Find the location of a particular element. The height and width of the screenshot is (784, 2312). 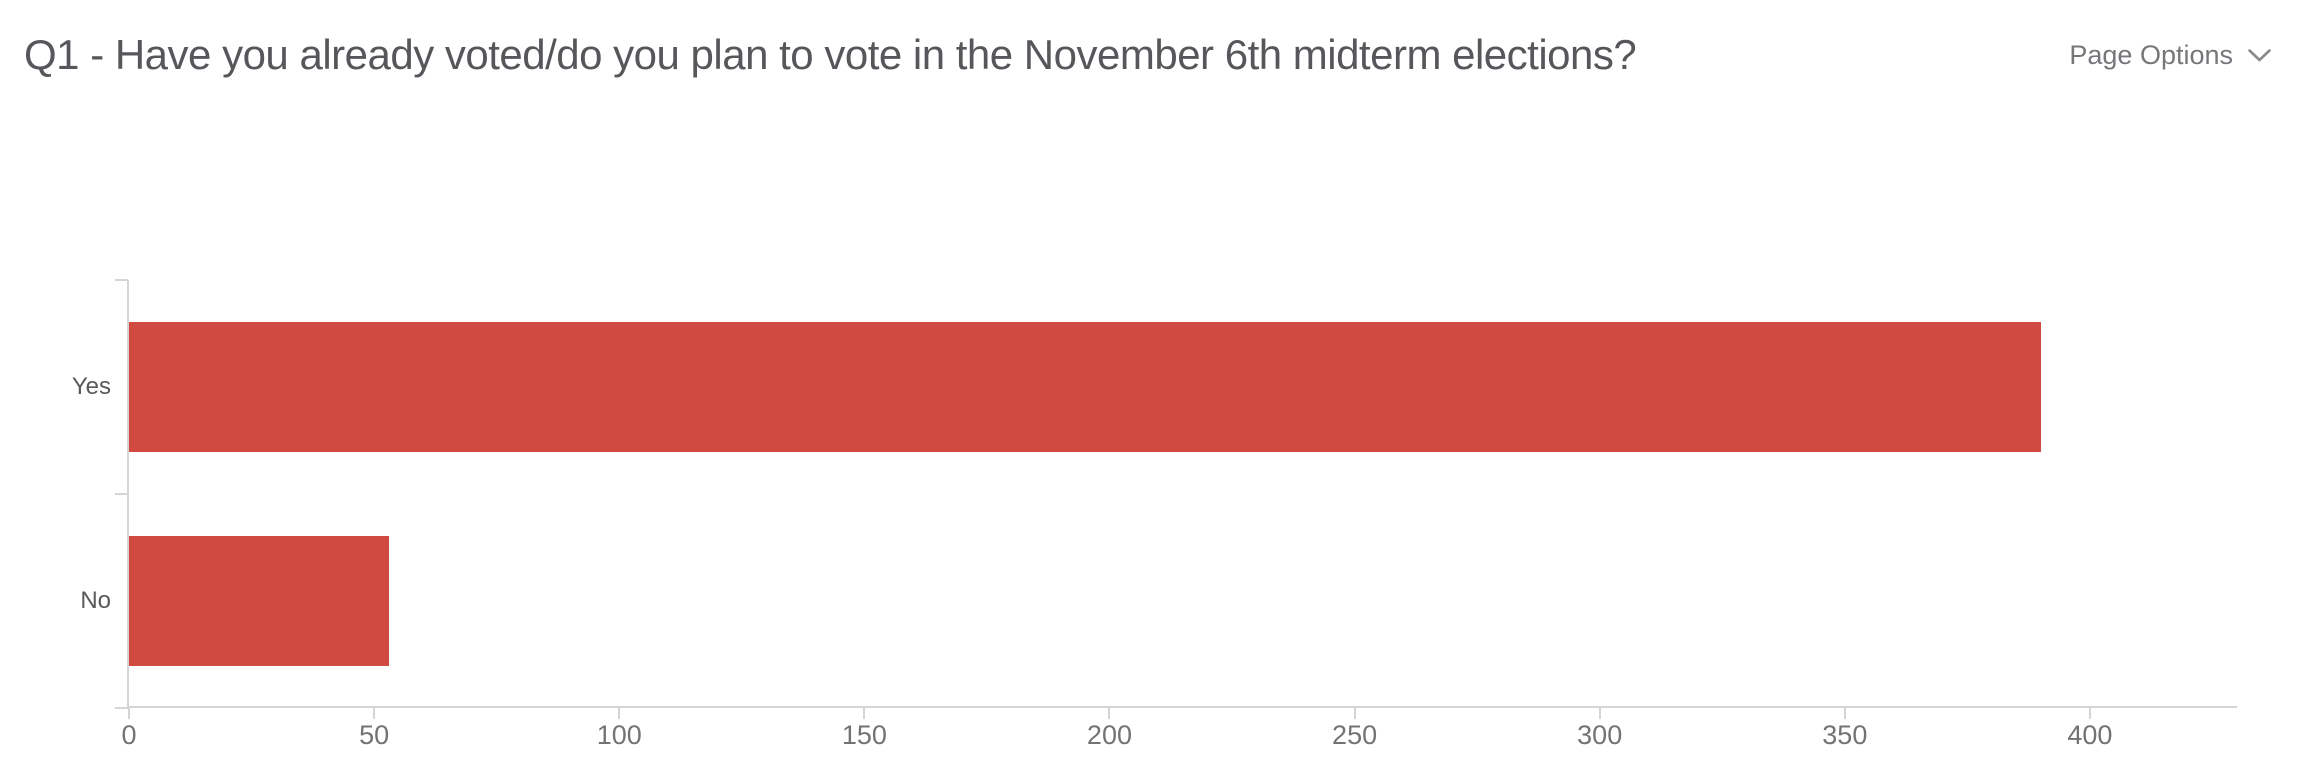

x-axis-tick-label: 300 is located at coordinates (1600, 735).